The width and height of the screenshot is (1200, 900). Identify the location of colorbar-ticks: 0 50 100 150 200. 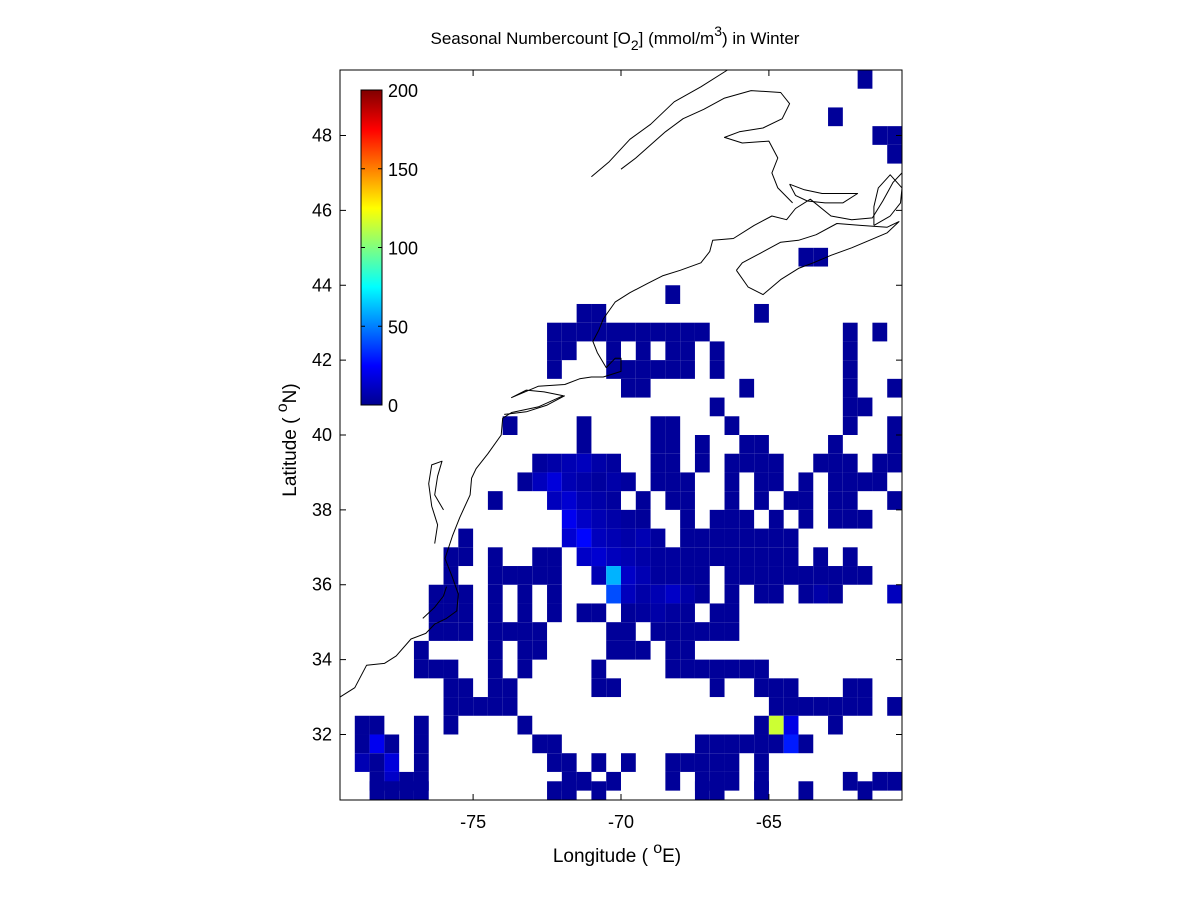
(389, 248).